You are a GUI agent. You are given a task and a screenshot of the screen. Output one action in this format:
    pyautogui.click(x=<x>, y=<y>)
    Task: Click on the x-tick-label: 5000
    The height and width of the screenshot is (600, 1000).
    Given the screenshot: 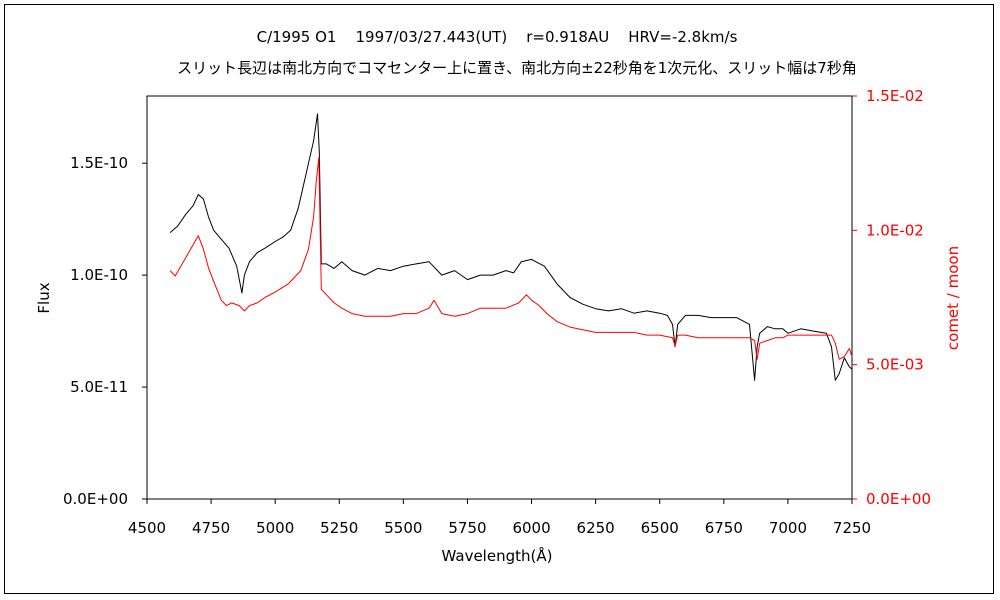 What is the action you would take?
    pyautogui.click(x=275, y=528)
    